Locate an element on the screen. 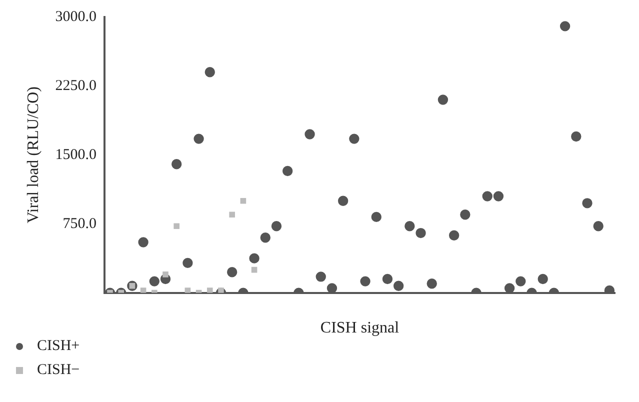 Image resolution: width=639 pixels, height=402 pixels. y-tick-label: 750.0 is located at coordinates (79, 224).